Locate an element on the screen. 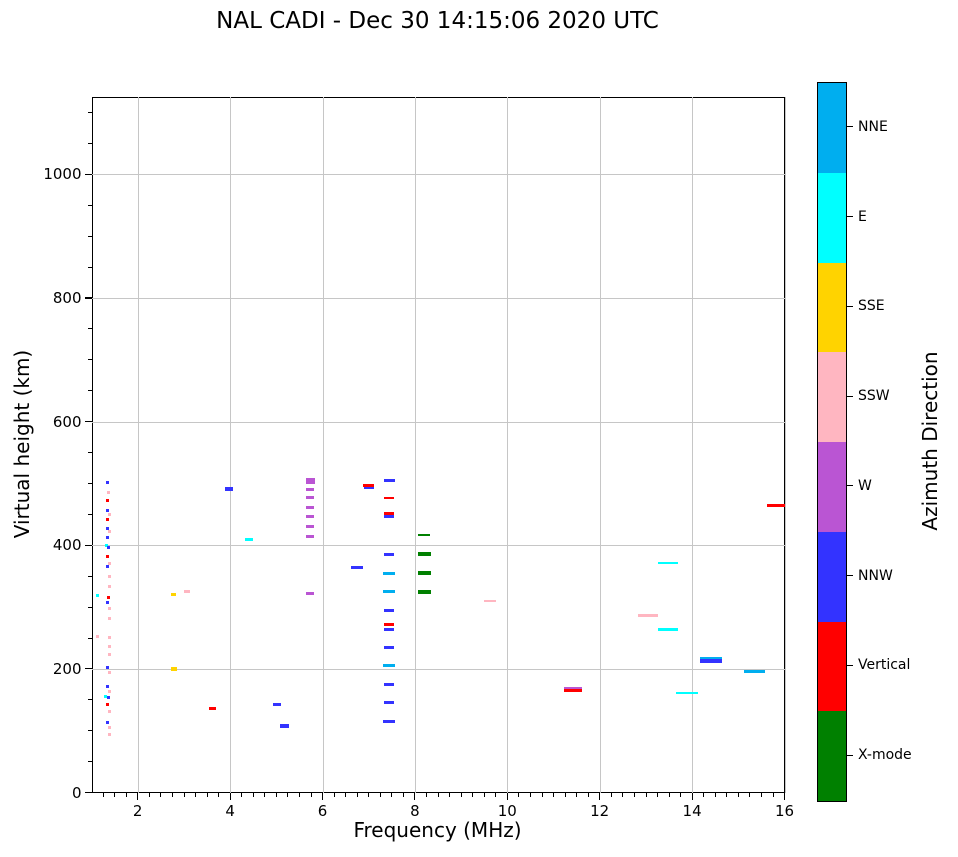  y-tick-label-600: 600 is located at coordinates (67, 421).